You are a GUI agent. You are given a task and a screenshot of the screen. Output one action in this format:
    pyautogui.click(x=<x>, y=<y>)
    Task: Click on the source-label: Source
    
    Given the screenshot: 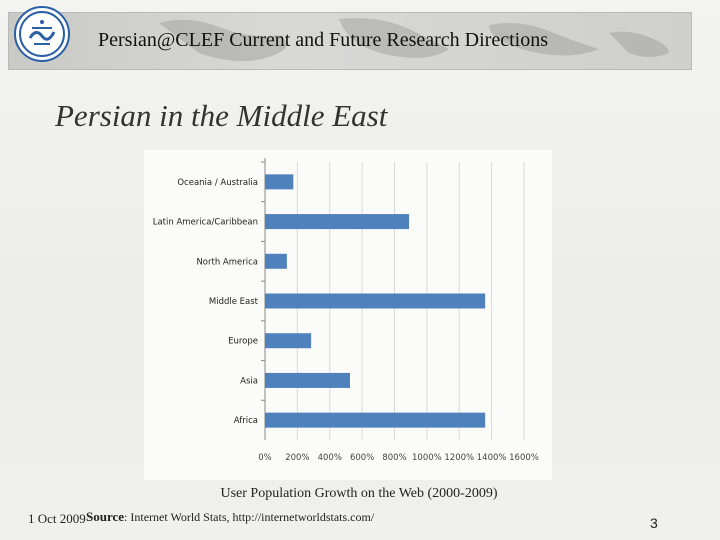 What is the action you would take?
    pyautogui.click(x=105, y=516)
    